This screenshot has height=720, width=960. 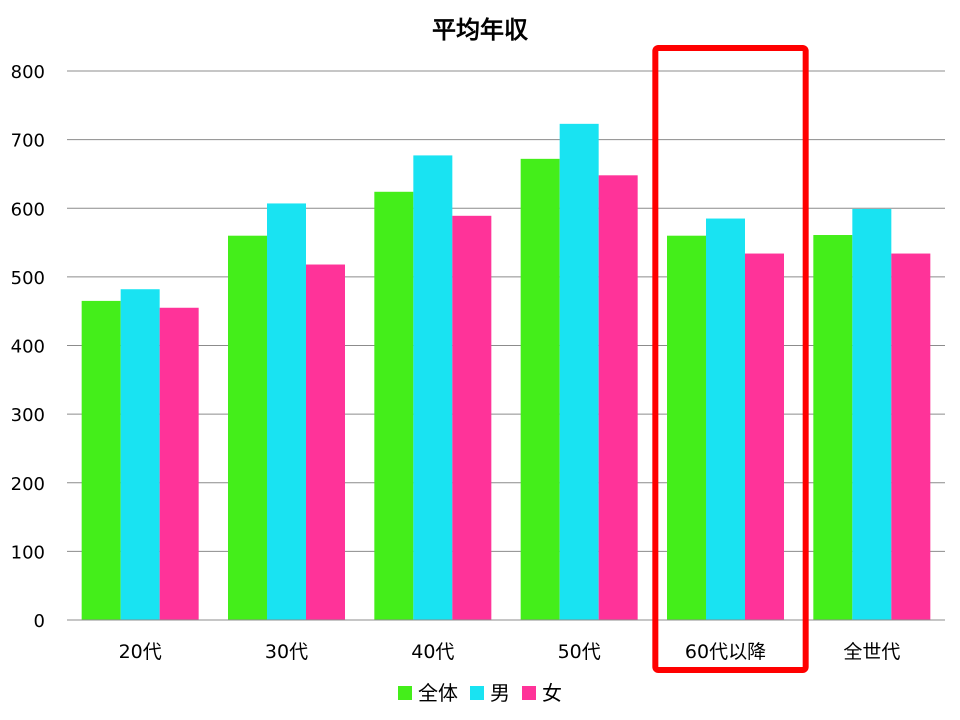 I want to click on bar-女-全世代, so click(x=911, y=437).